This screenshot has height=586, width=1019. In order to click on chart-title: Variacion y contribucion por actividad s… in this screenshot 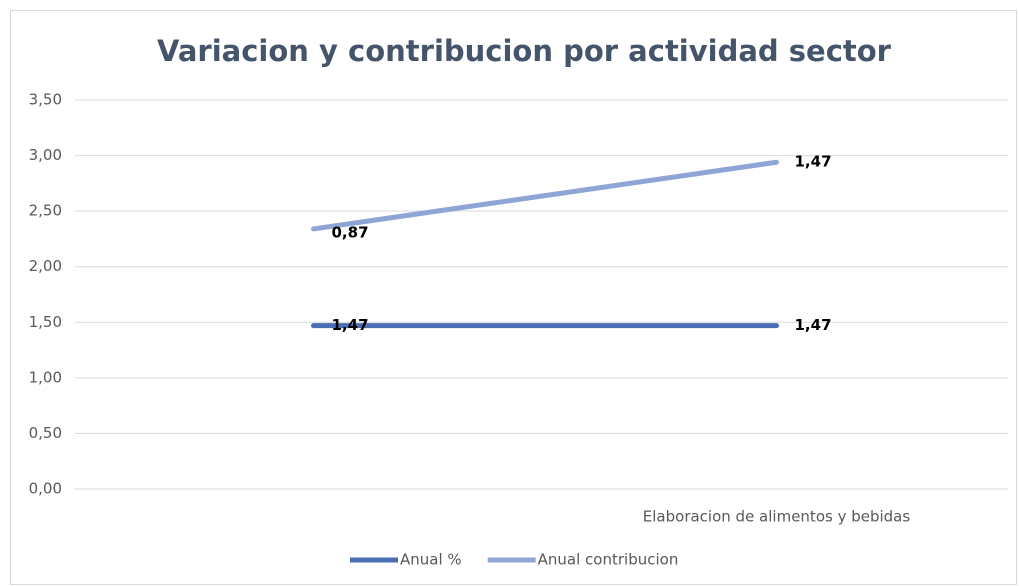, I will do `click(524, 51)`.